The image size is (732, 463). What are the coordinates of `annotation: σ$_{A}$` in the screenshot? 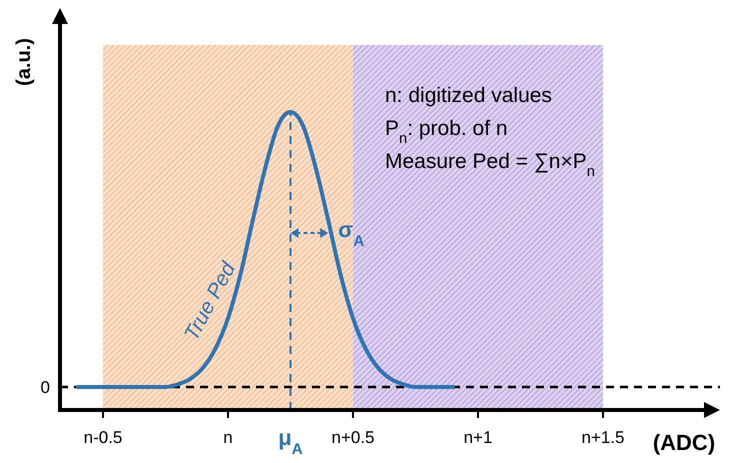 It's located at (351, 233).